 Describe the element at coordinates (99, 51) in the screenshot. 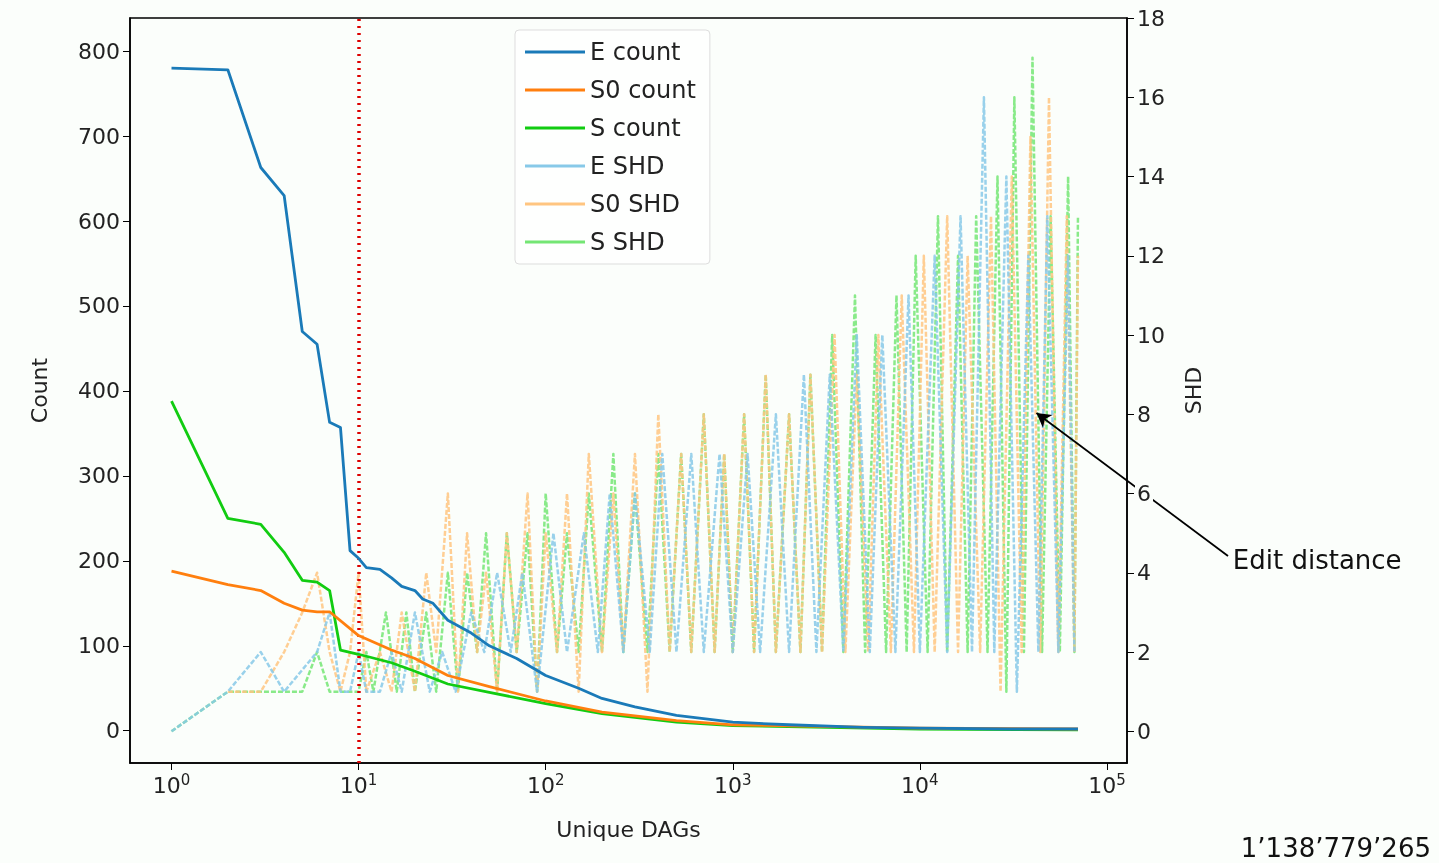

I see `y-tick-label: 800` at that location.